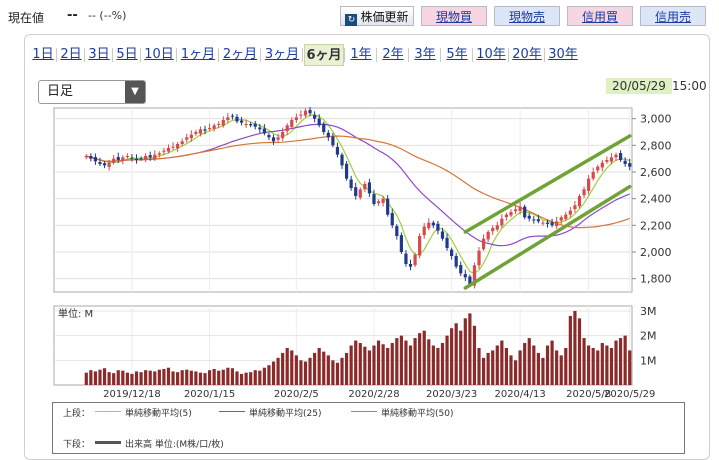 The image size is (719, 460). What do you see at coordinates (377, 16) in the screenshot?
I see `refresh-price-button: ↻ 株価更新` at bounding box center [377, 16].